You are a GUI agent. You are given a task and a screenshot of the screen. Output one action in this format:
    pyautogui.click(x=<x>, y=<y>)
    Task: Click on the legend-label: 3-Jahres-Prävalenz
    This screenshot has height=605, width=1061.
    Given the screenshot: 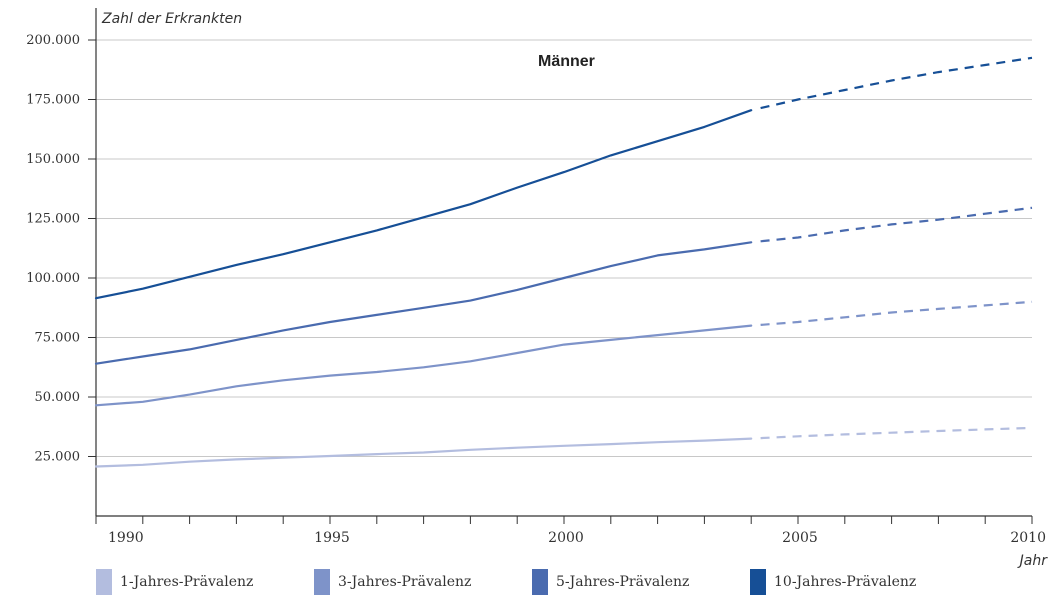 What is the action you would take?
    pyautogui.click(x=405, y=582)
    